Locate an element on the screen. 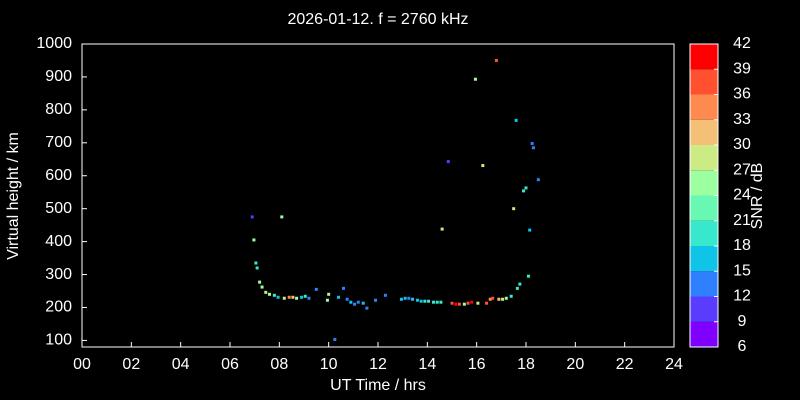  x-axis-label: UT Time / hrs is located at coordinates (378, 385).